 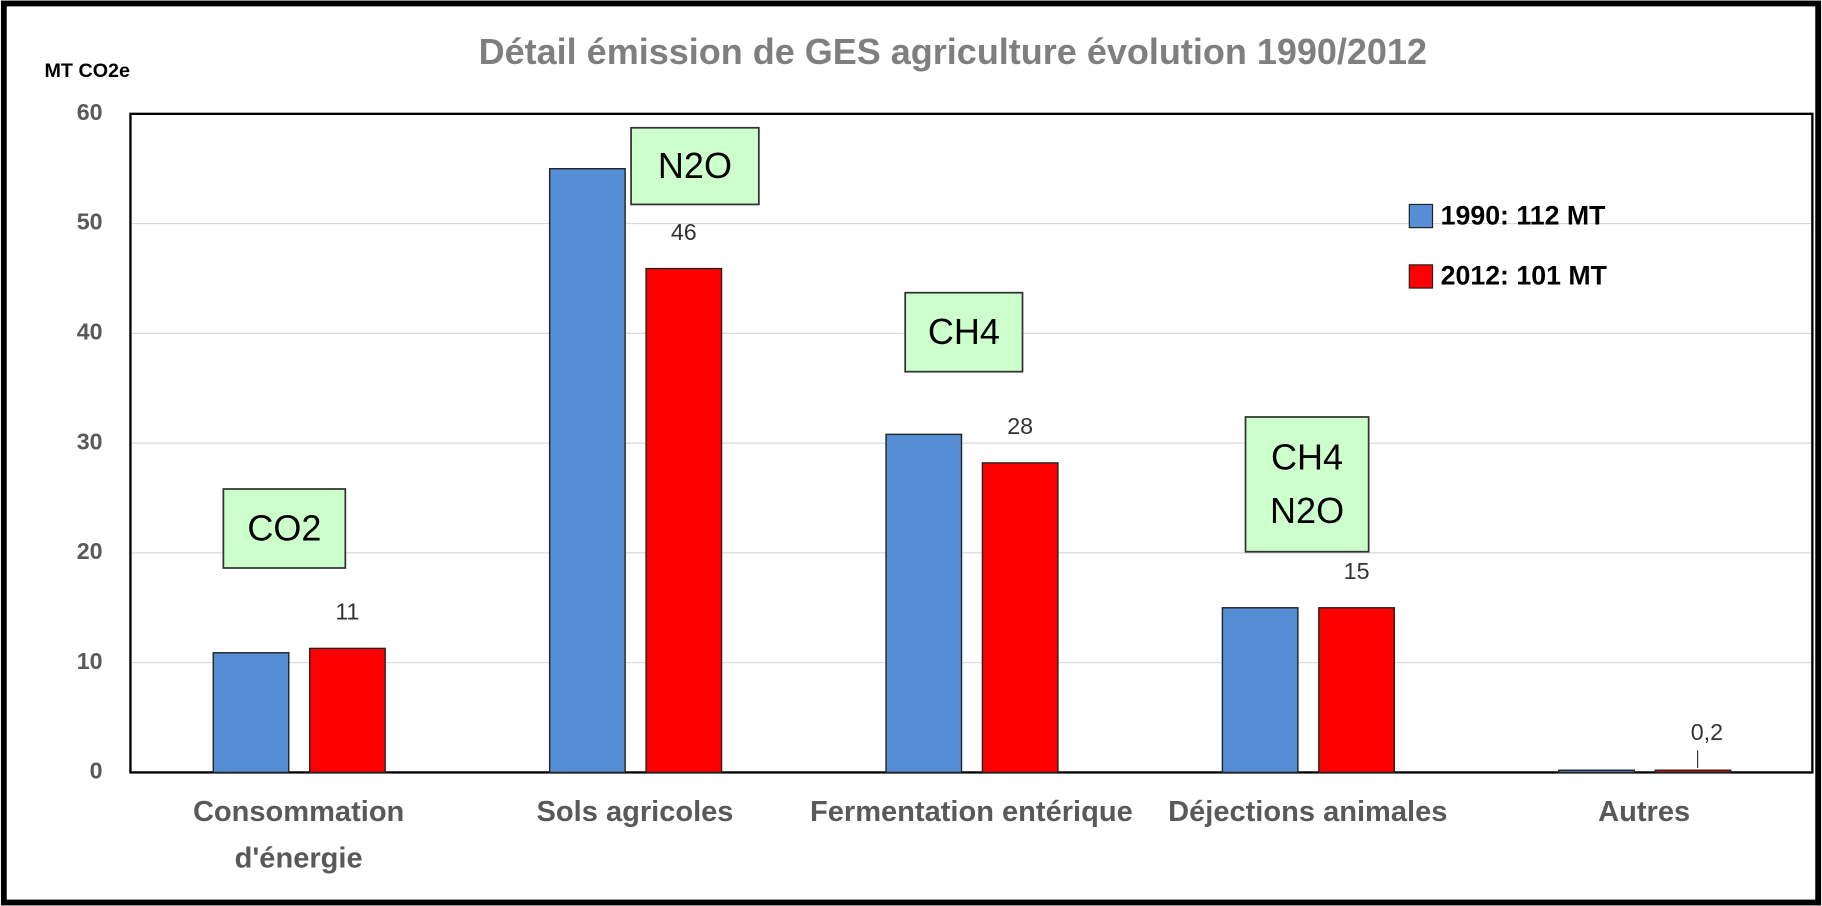 What do you see at coordinates (87, 71) in the screenshot?
I see `y-axis-label: MT CO2e` at bounding box center [87, 71].